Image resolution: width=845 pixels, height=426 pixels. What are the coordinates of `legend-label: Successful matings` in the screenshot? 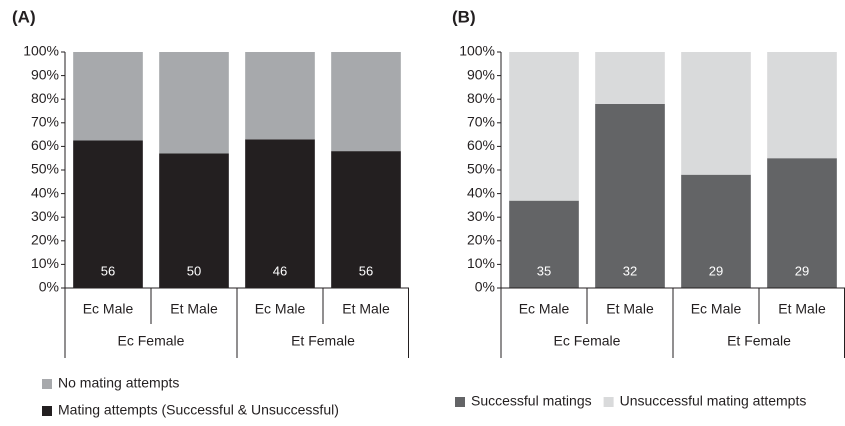 It's located at (531, 401).